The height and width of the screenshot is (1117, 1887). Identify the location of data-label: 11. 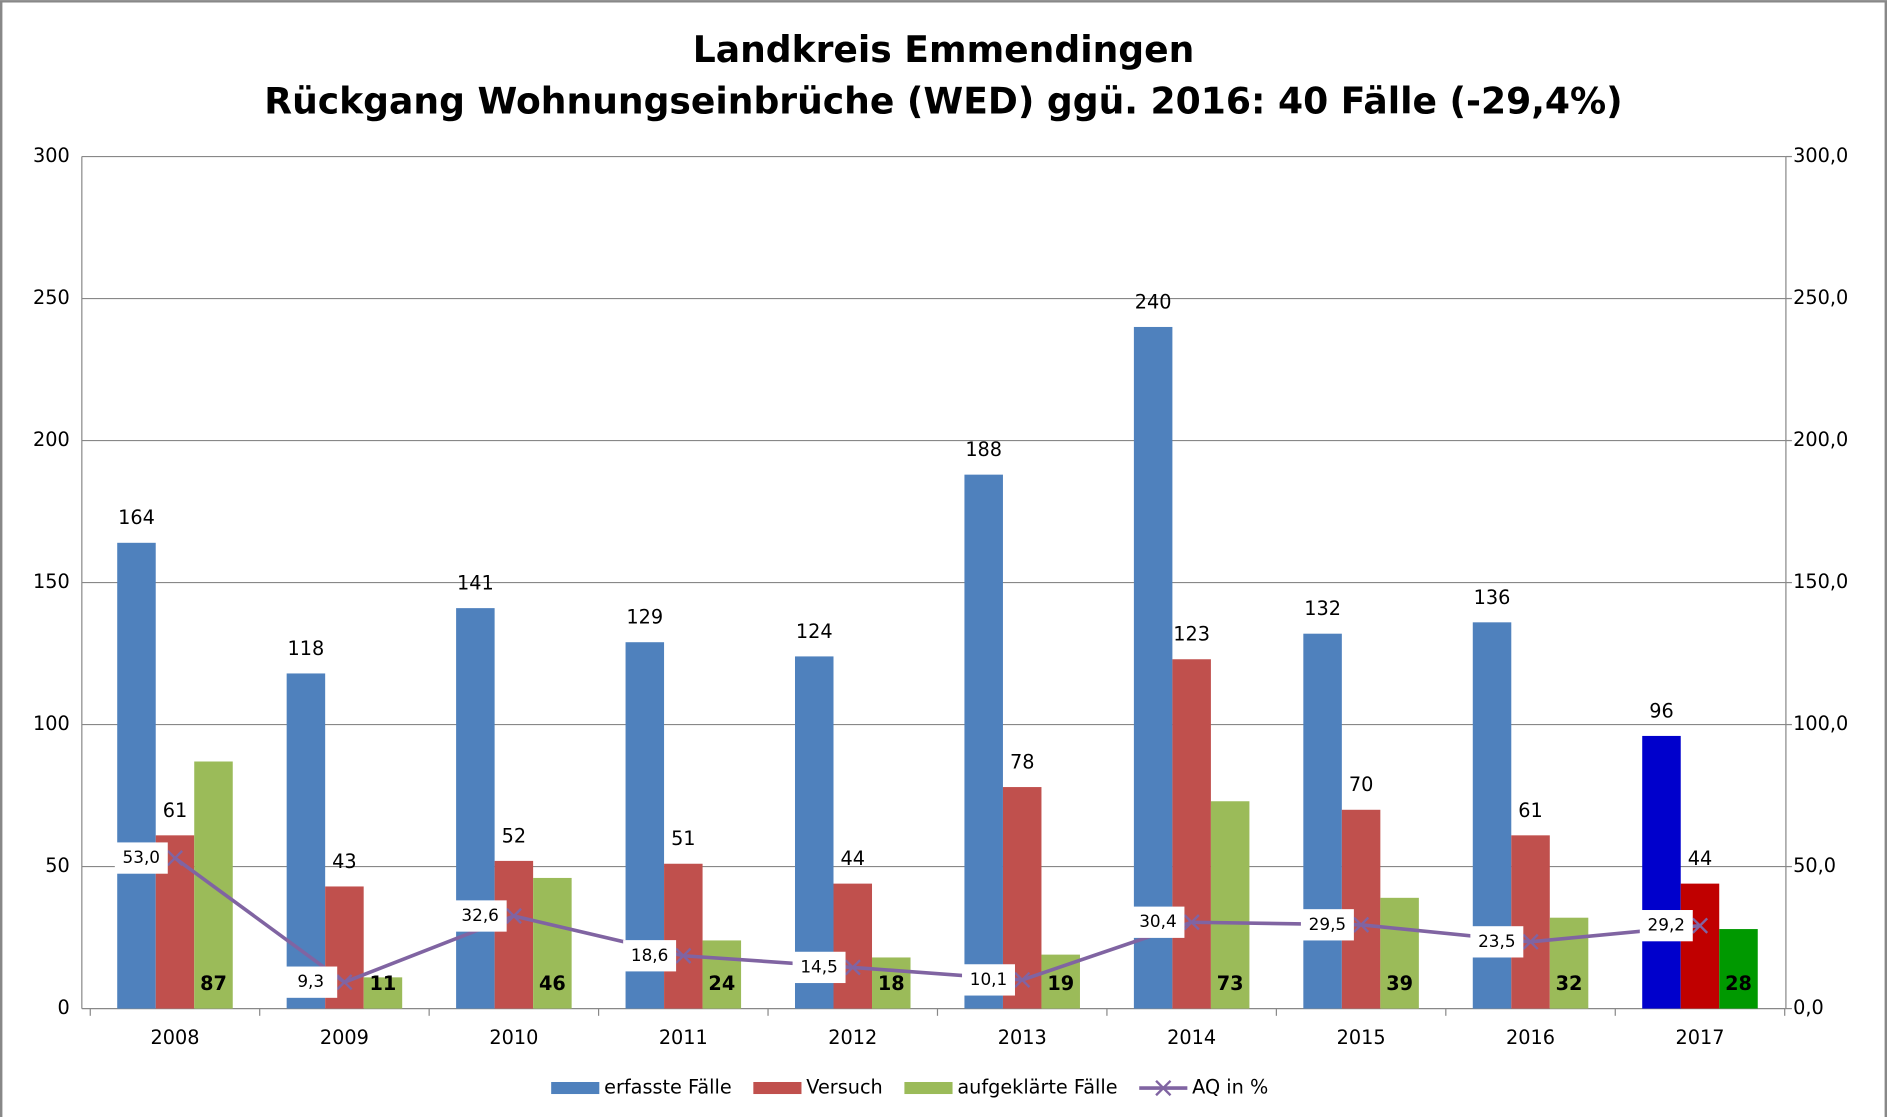
(383, 983).